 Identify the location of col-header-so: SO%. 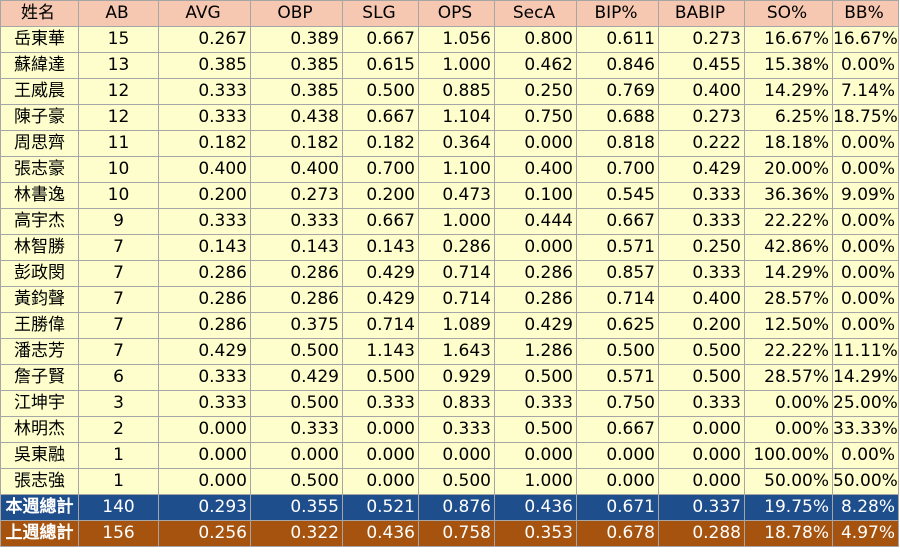
(788, 13).